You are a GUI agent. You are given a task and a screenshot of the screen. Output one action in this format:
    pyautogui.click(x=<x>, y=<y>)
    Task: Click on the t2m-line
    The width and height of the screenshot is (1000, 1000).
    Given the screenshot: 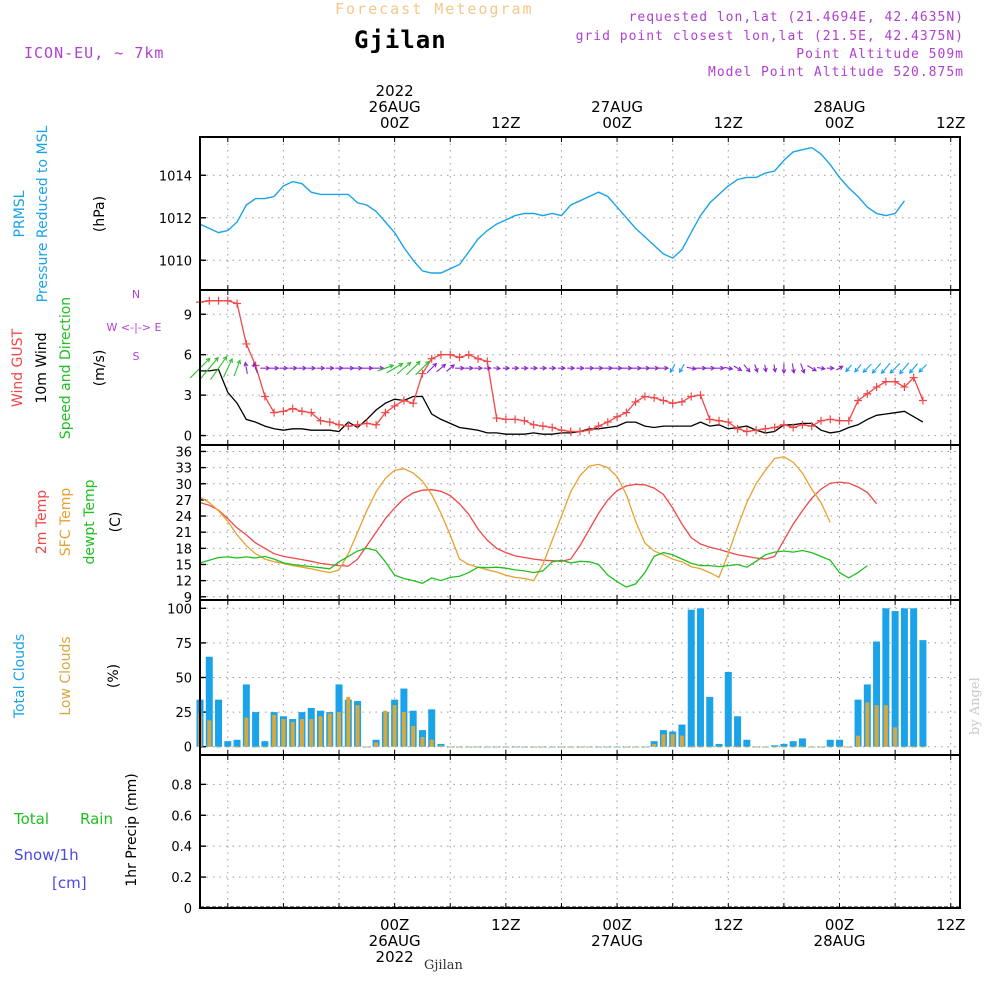 What is the action you would take?
    pyautogui.click(x=538, y=524)
    